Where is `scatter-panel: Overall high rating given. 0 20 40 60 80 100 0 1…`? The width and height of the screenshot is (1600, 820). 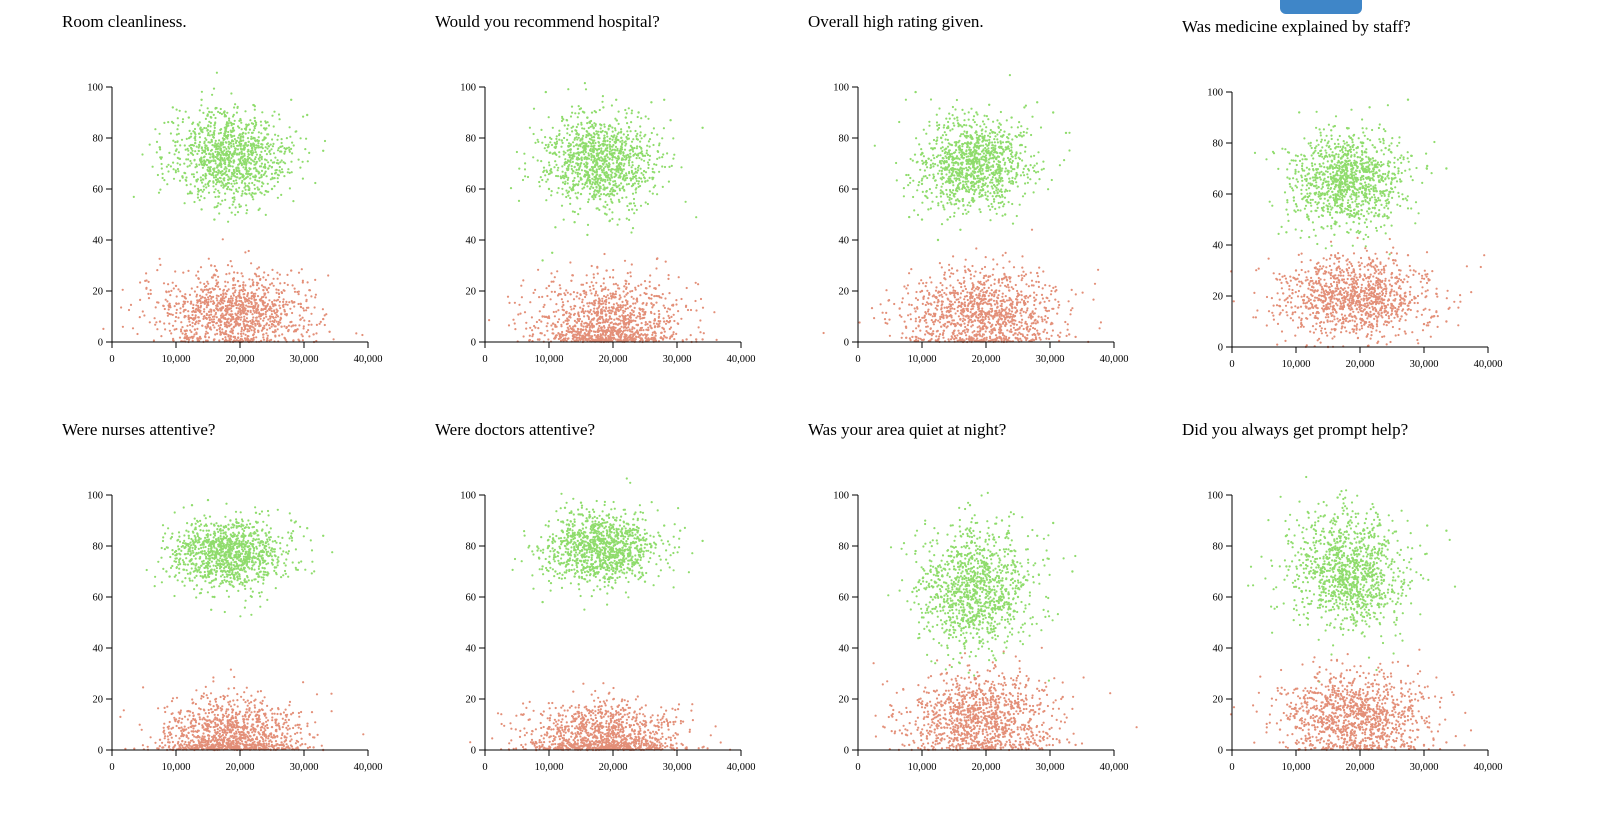
scatter-panel: Overall high rating given. 0 20 40 60 80 100 0 1… is located at coordinates (1003, 212).